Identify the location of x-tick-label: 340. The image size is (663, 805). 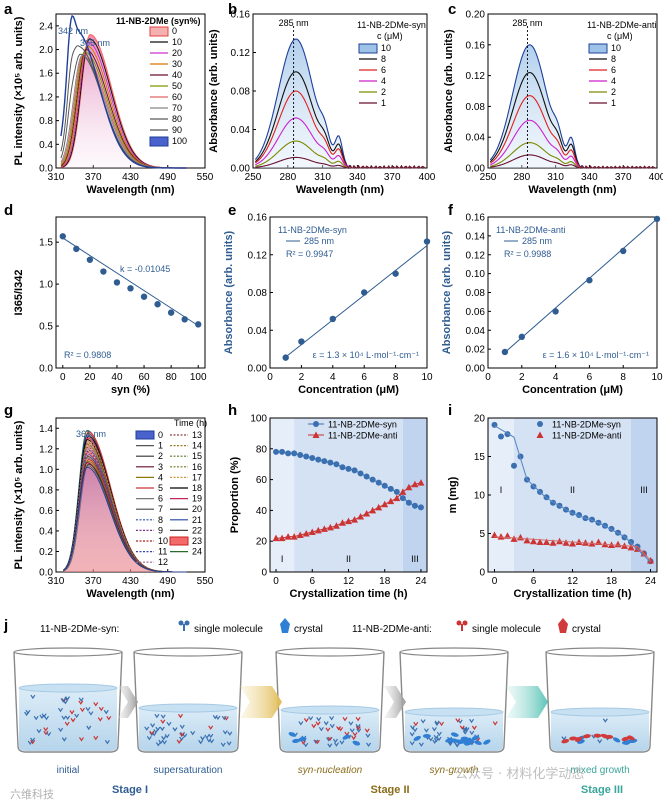
(589, 177).